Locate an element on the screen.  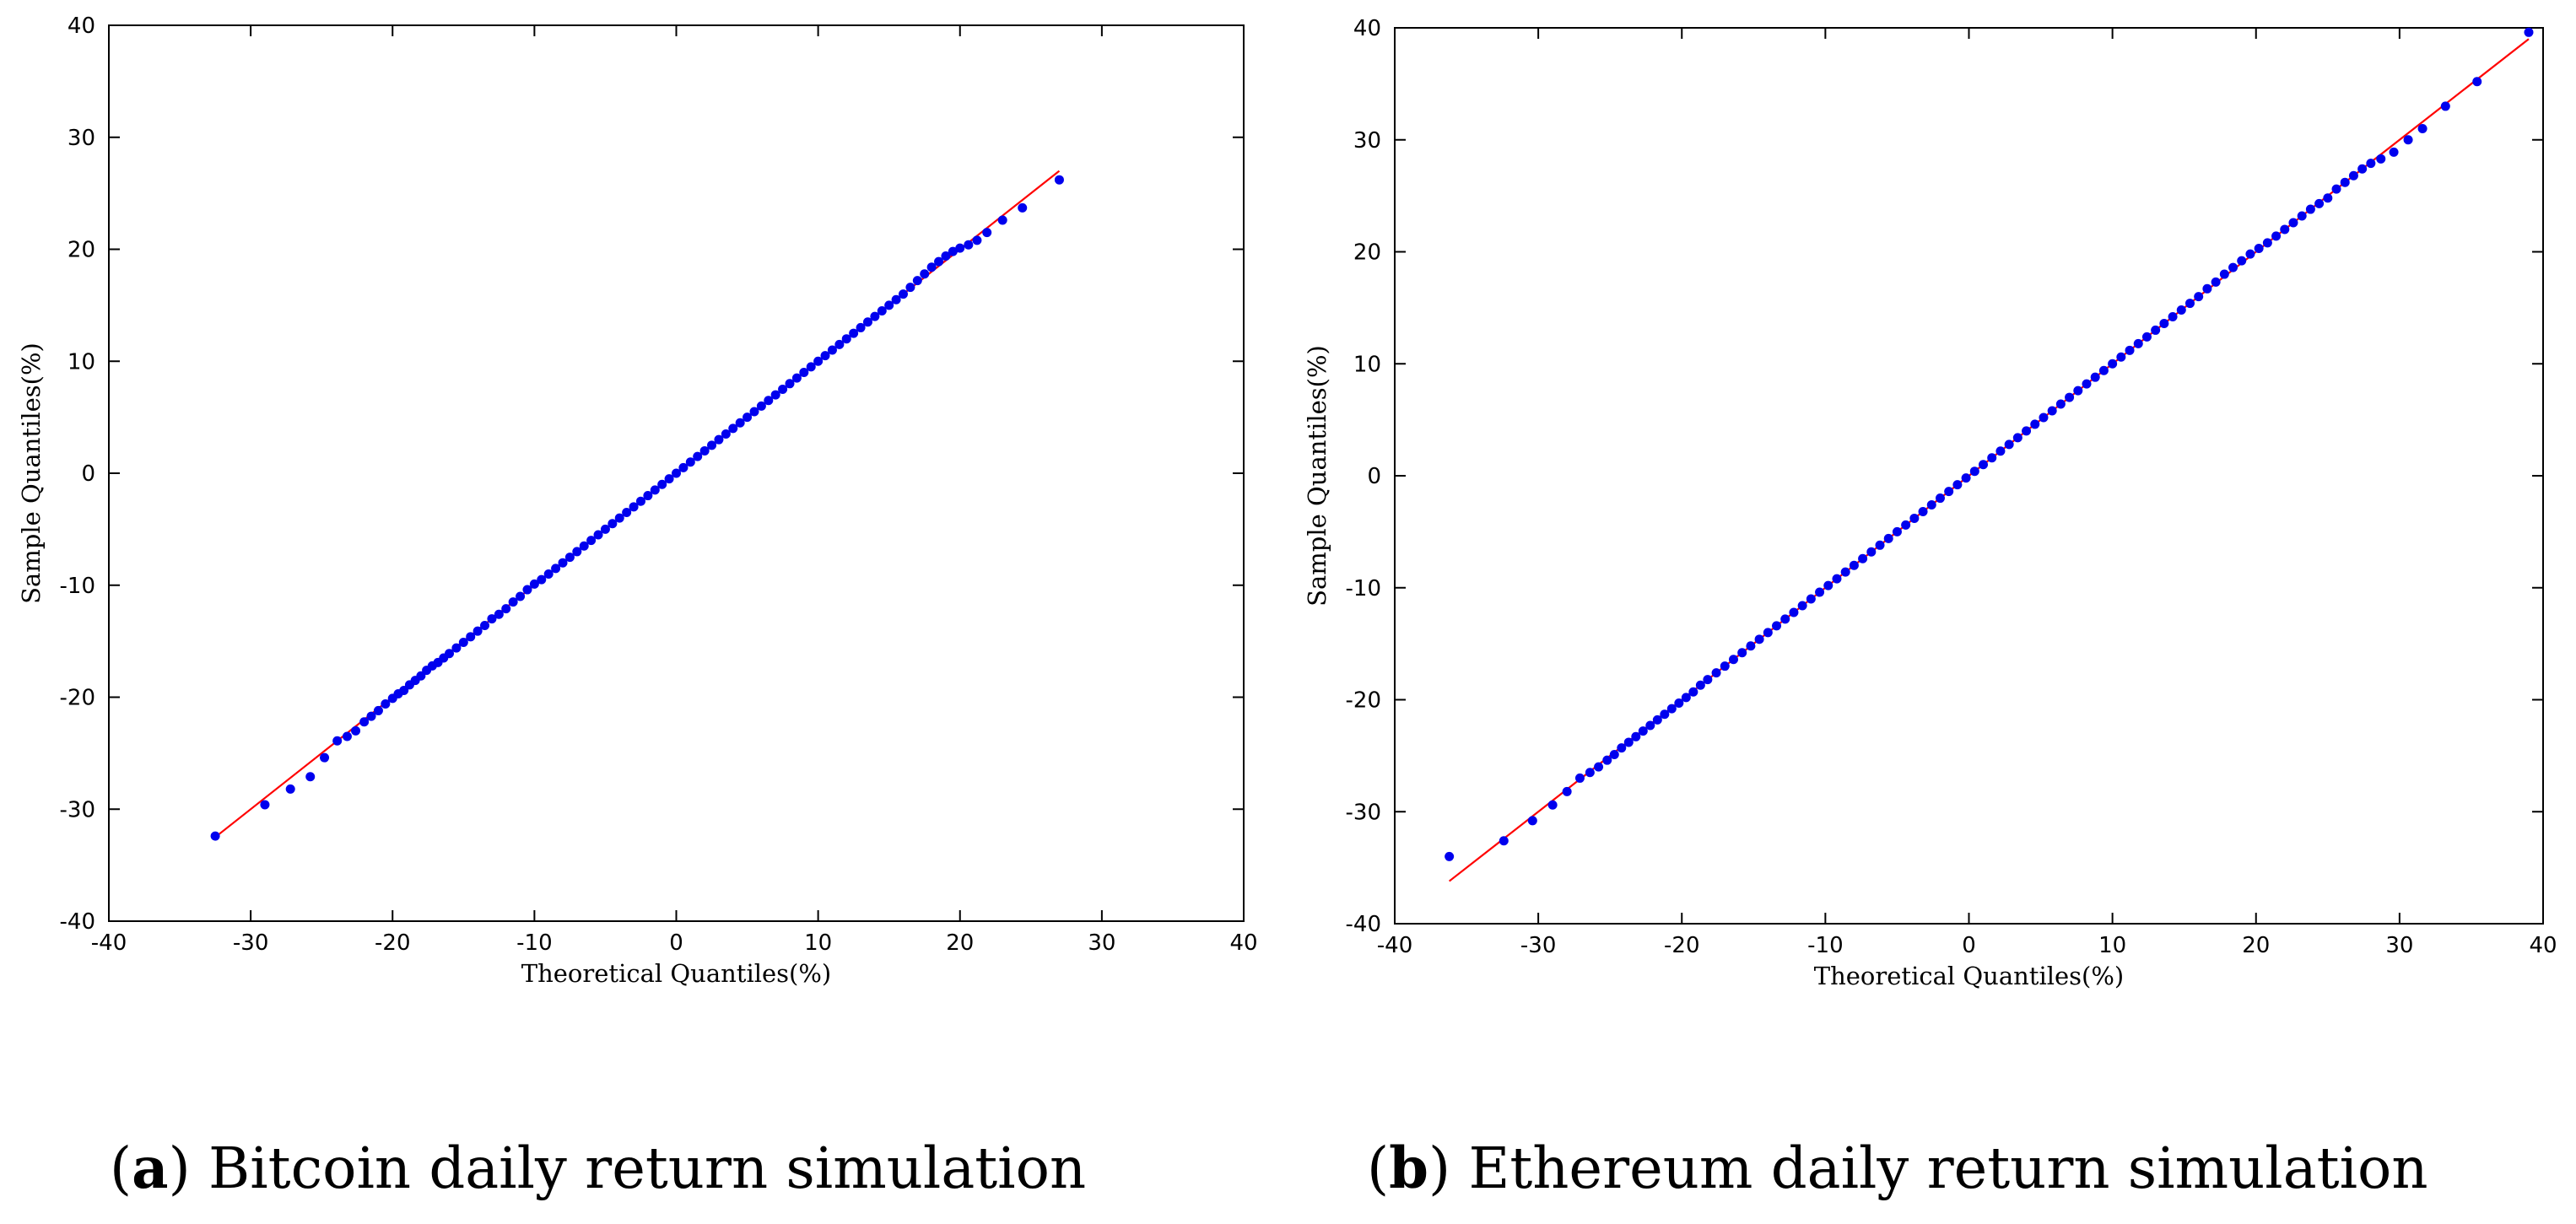
panel-a-y-axis-title: Sample Quantiles(%) is located at coordinates (31, 473).